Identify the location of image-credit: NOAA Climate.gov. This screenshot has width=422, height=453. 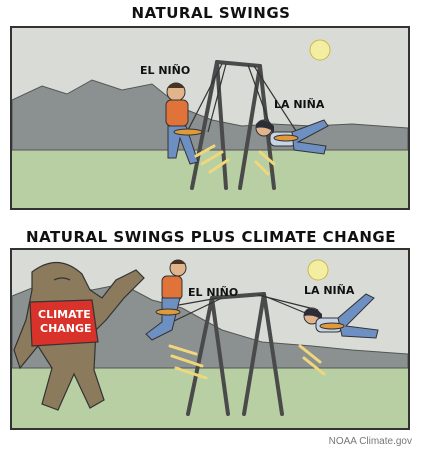
(370, 441).